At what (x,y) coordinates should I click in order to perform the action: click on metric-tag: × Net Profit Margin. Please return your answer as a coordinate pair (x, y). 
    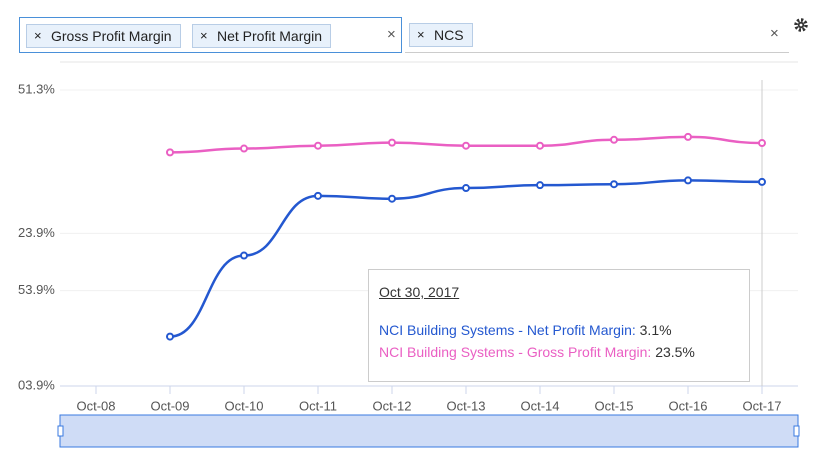
    Looking at the image, I should click on (262, 36).